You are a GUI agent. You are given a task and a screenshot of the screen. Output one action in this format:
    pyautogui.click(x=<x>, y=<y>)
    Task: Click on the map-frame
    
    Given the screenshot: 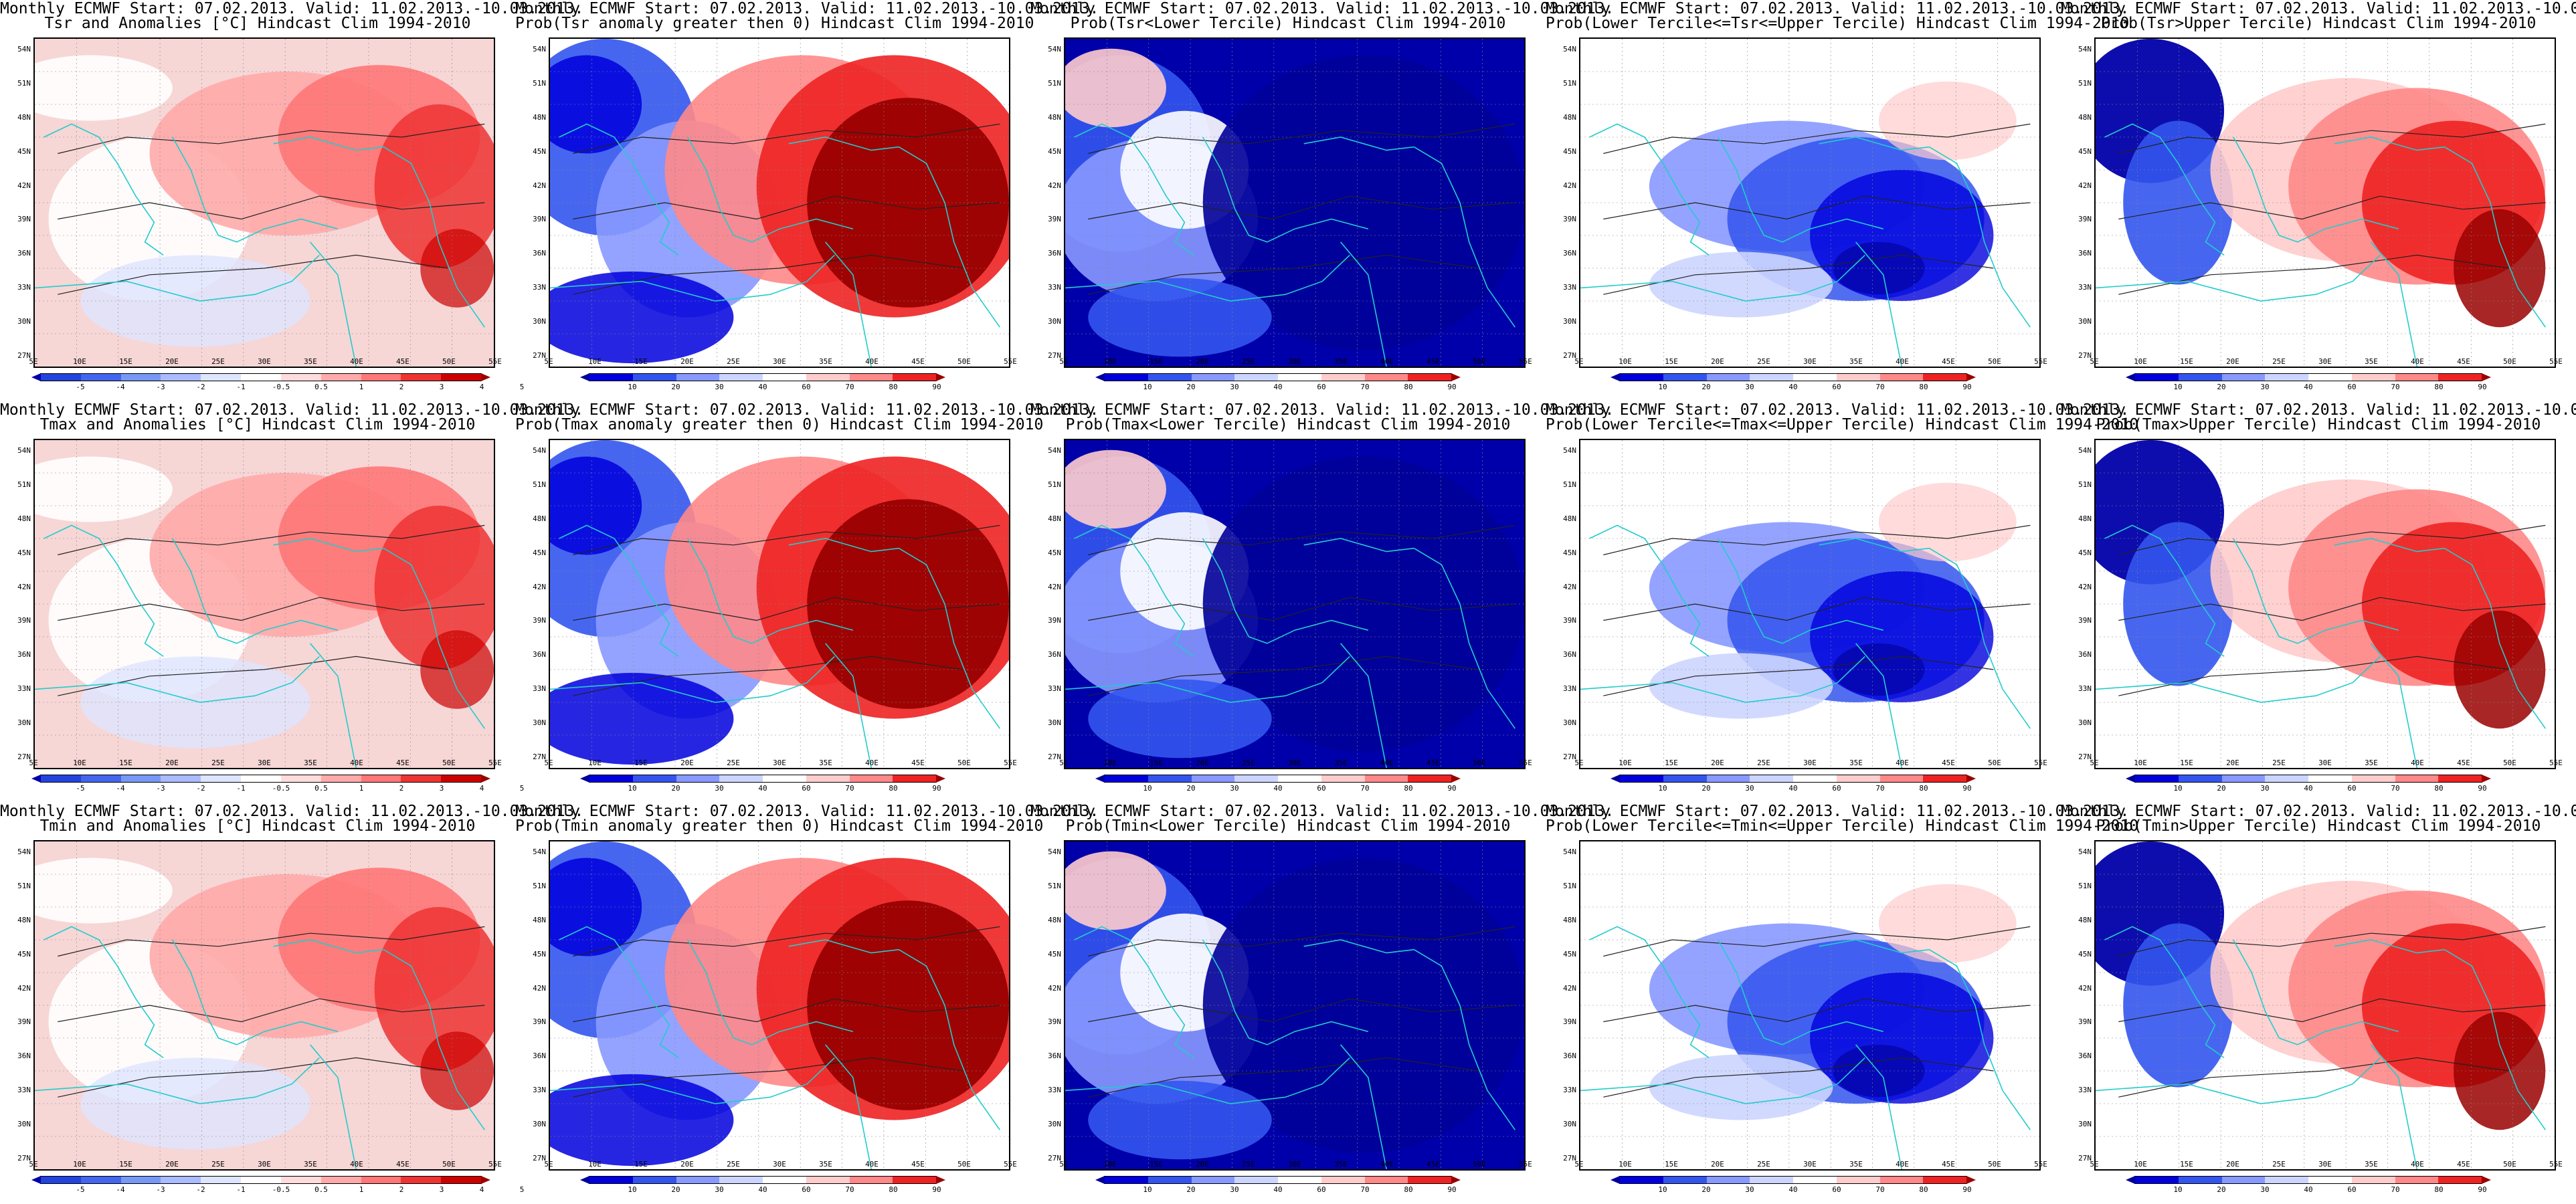 What is the action you would take?
    pyautogui.click(x=2325, y=1005)
    